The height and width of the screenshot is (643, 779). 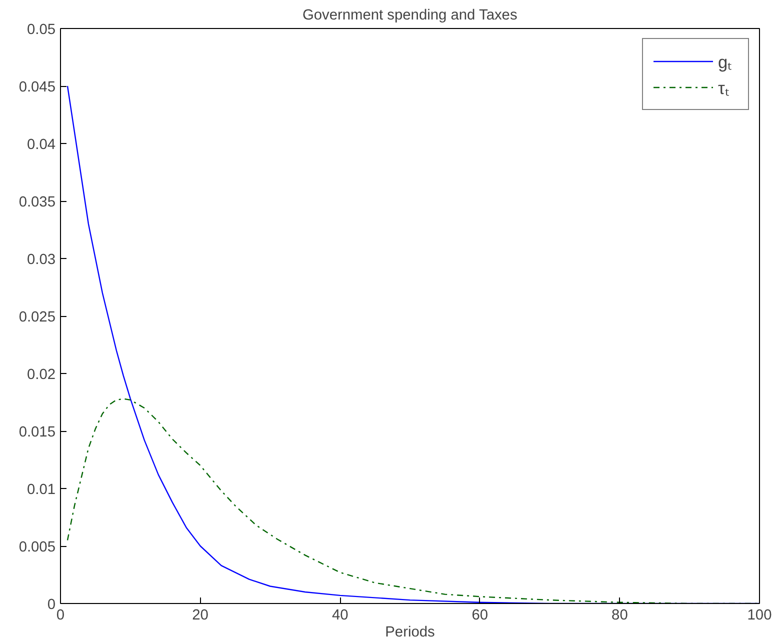 I want to click on y-tick-label: 0.025, so click(x=37, y=318).